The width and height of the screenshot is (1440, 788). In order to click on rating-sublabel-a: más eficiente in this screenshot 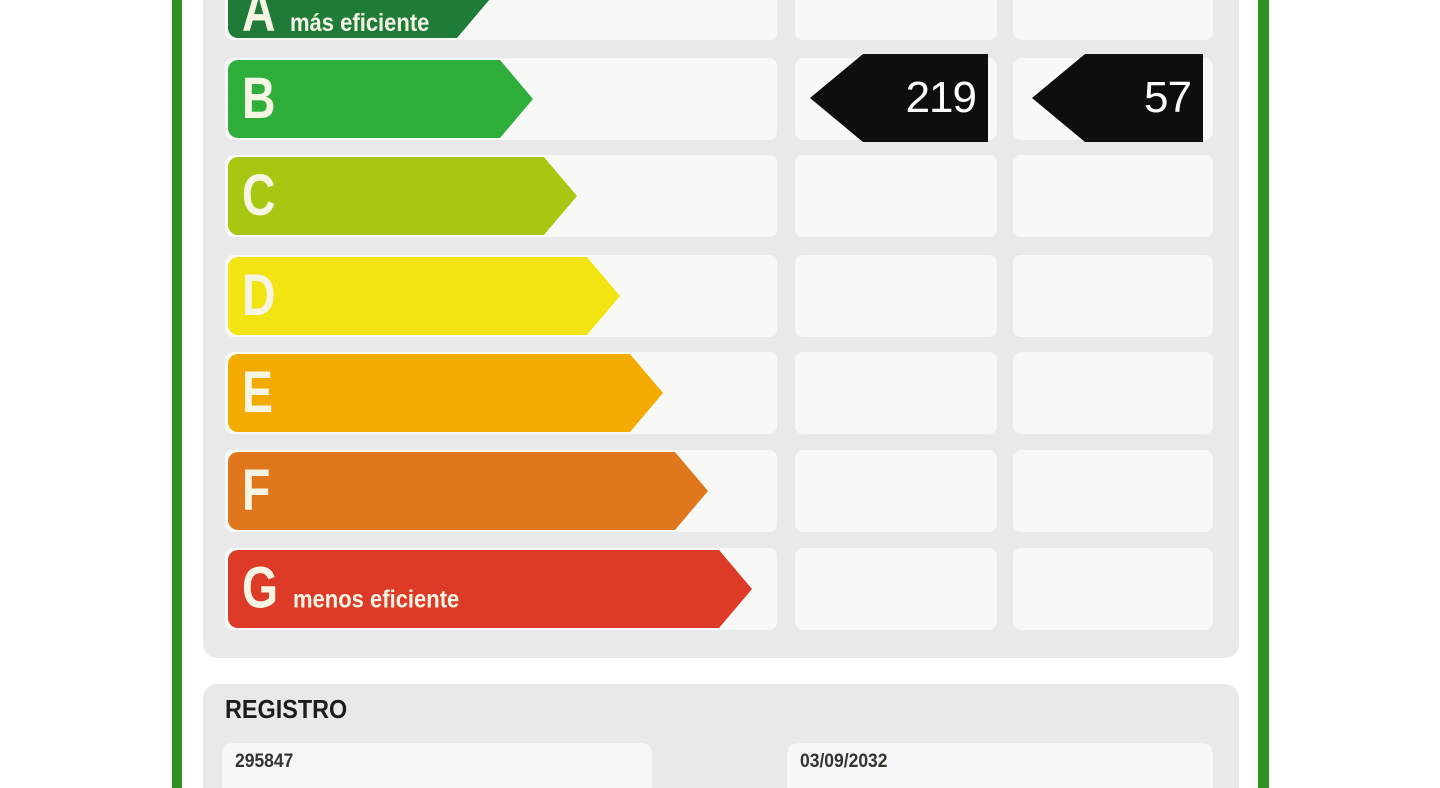, I will do `click(359, 23)`.